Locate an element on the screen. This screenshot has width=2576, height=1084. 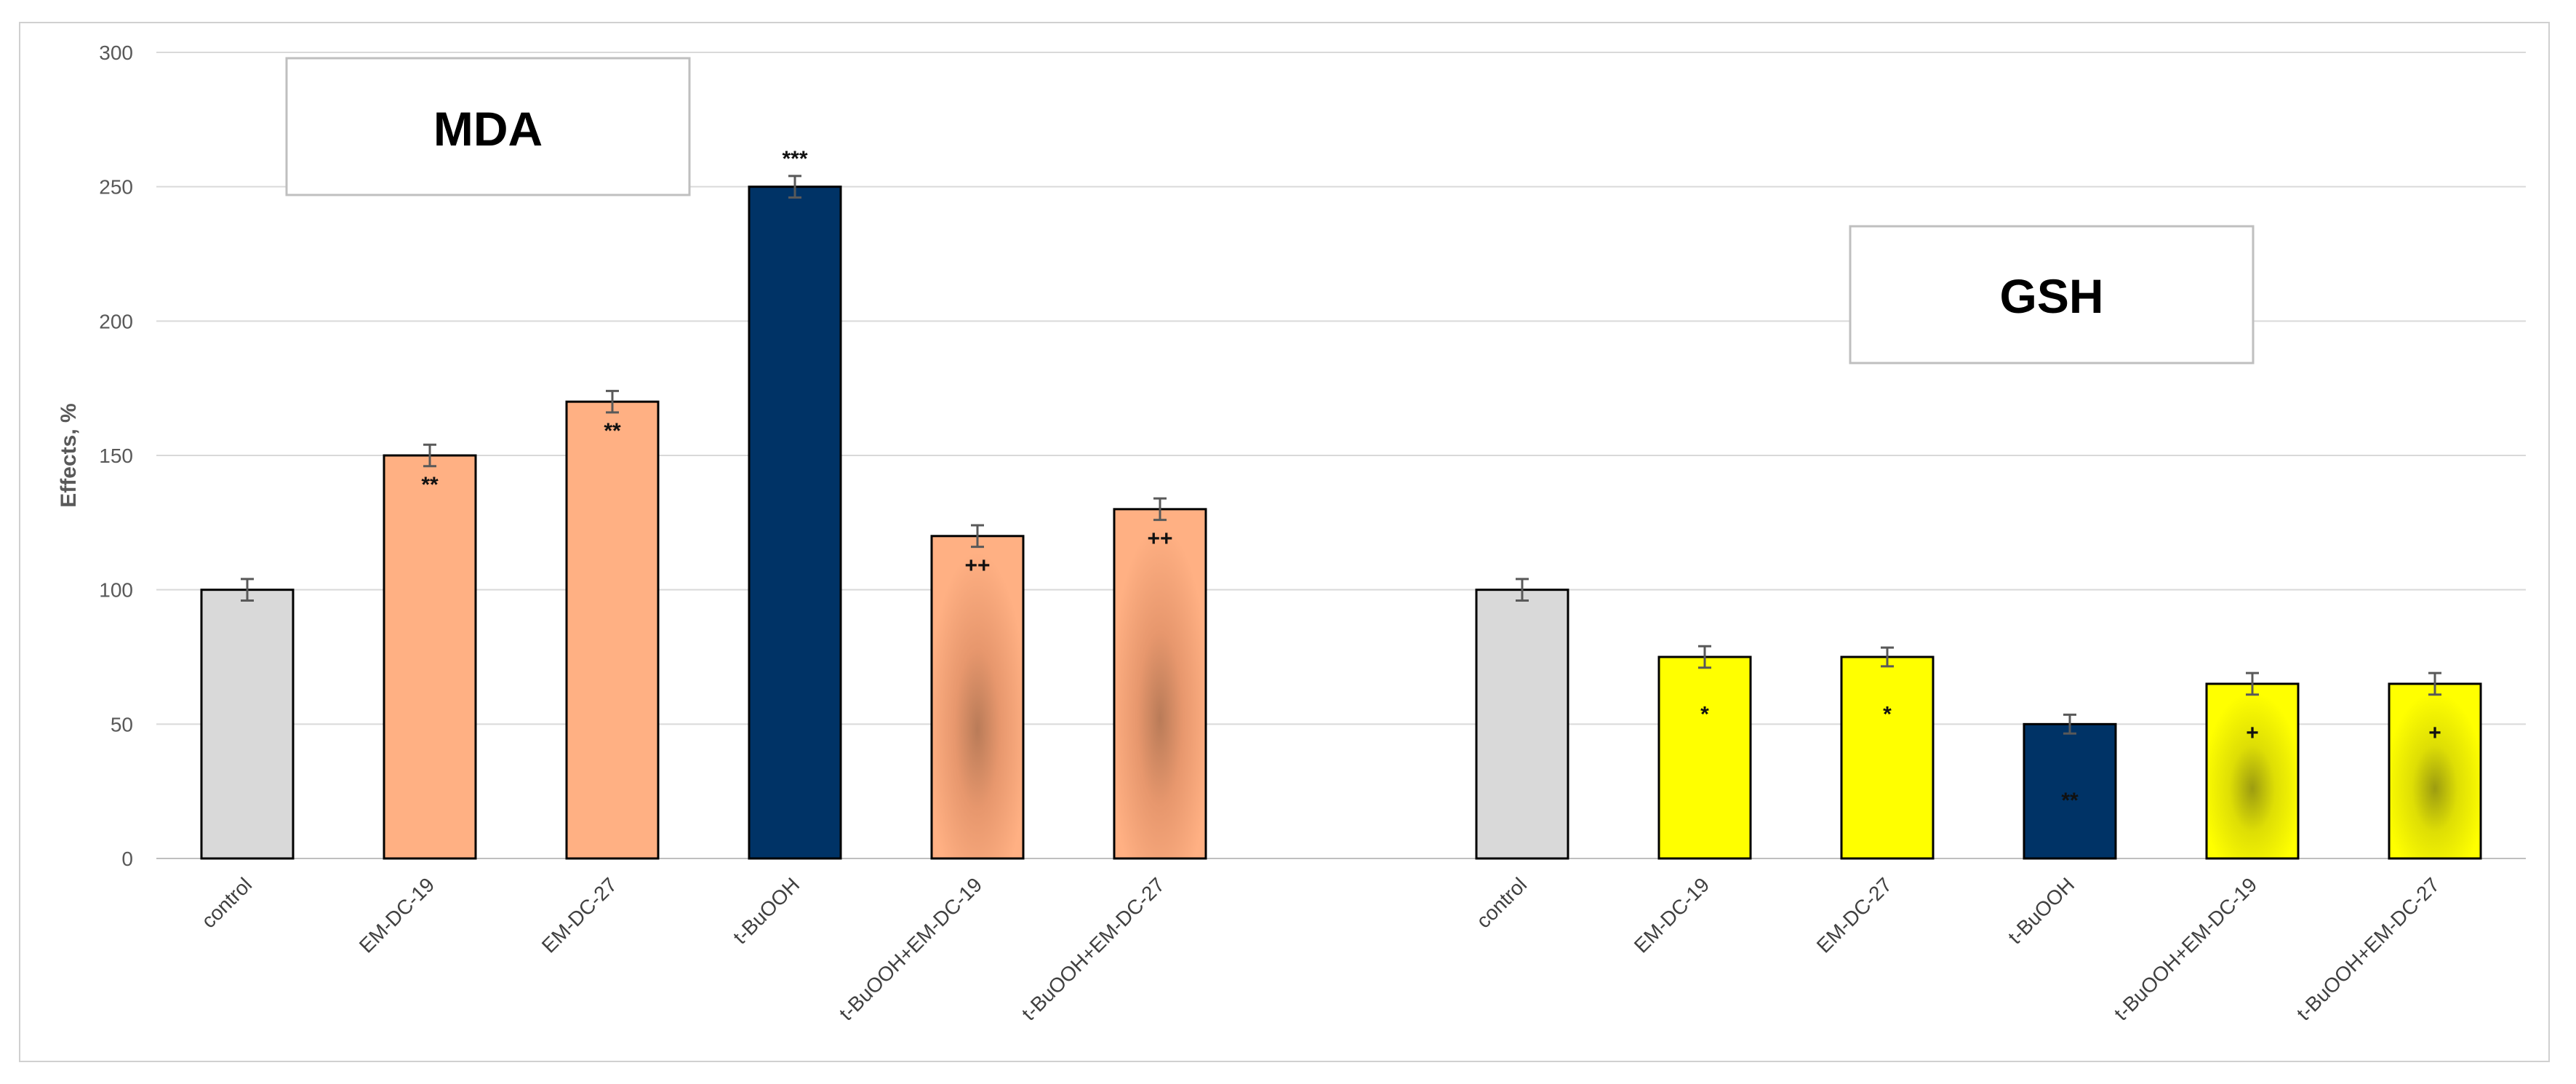
y-tick-label: 200 is located at coordinates (116, 321).